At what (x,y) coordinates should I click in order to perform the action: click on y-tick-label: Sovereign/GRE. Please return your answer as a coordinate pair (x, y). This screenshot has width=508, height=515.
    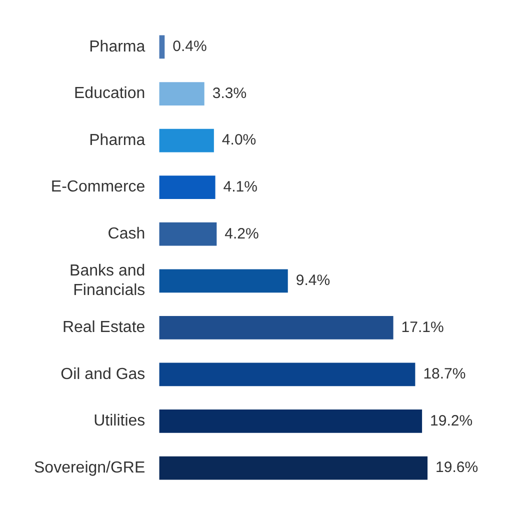
    Looking at the image, I should click on (90, 467).